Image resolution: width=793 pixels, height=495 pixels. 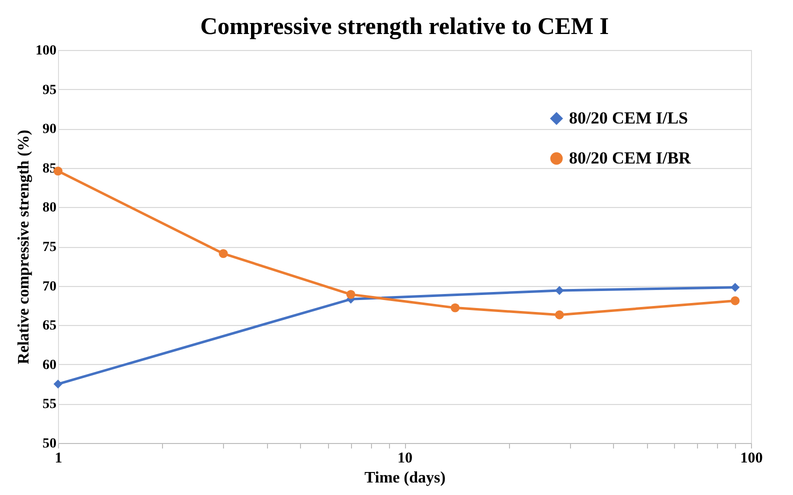 I want to click on legend-label: 80/20 CEM I/BR, so click(x=630, y=158).